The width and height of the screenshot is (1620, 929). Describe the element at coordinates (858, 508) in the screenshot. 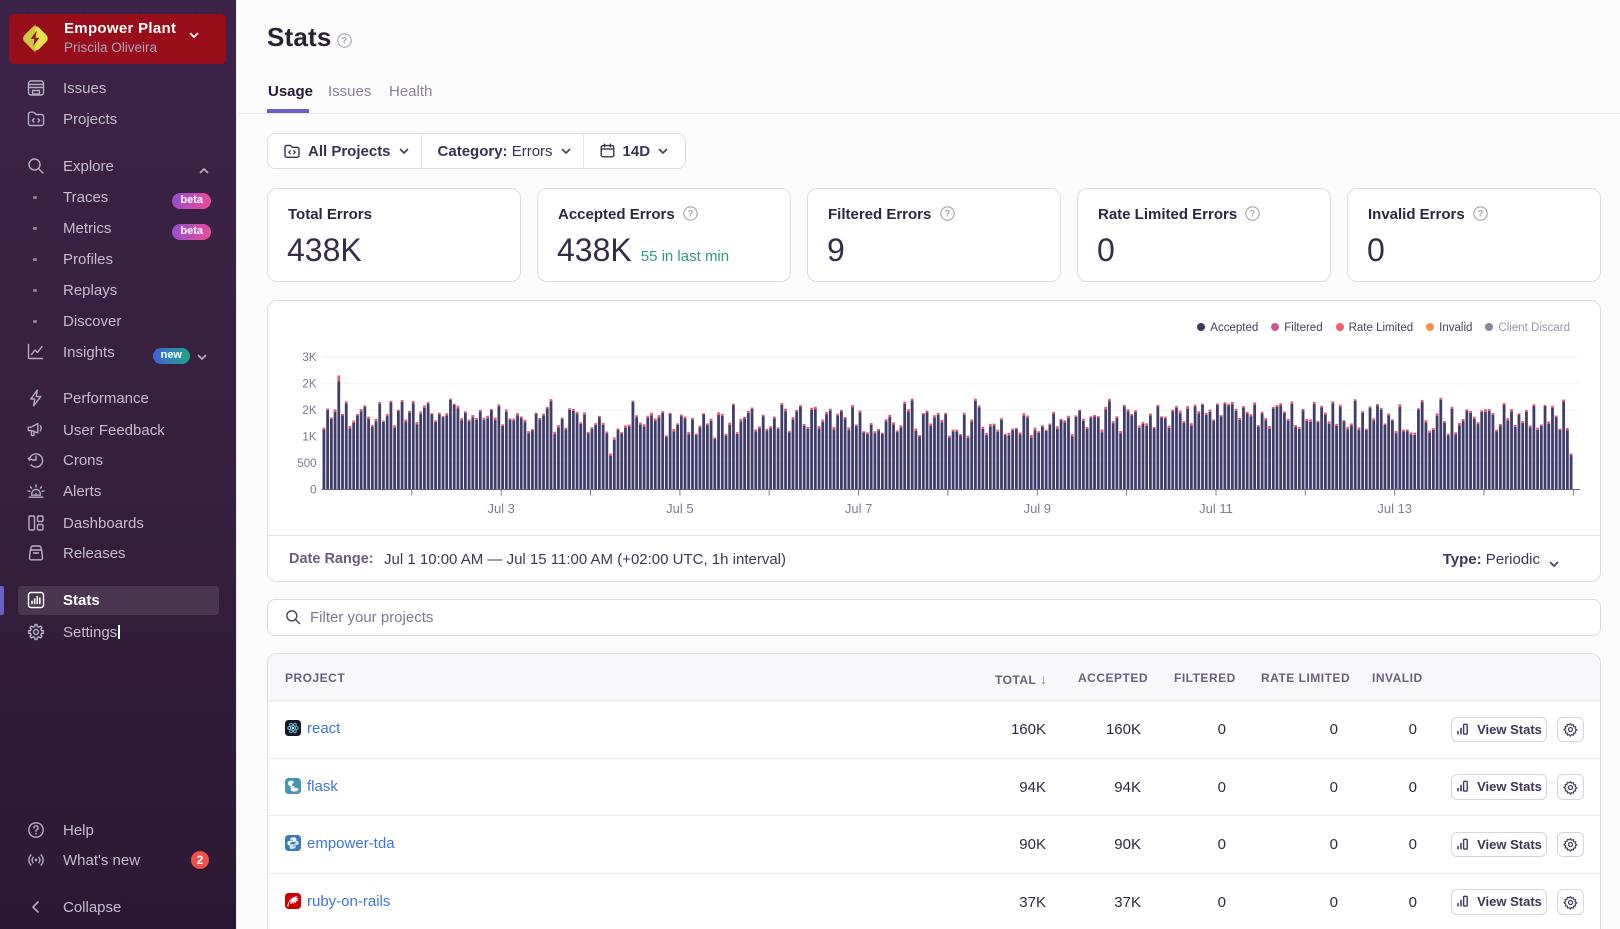

I see `svg-text: Jul 7` at that location.